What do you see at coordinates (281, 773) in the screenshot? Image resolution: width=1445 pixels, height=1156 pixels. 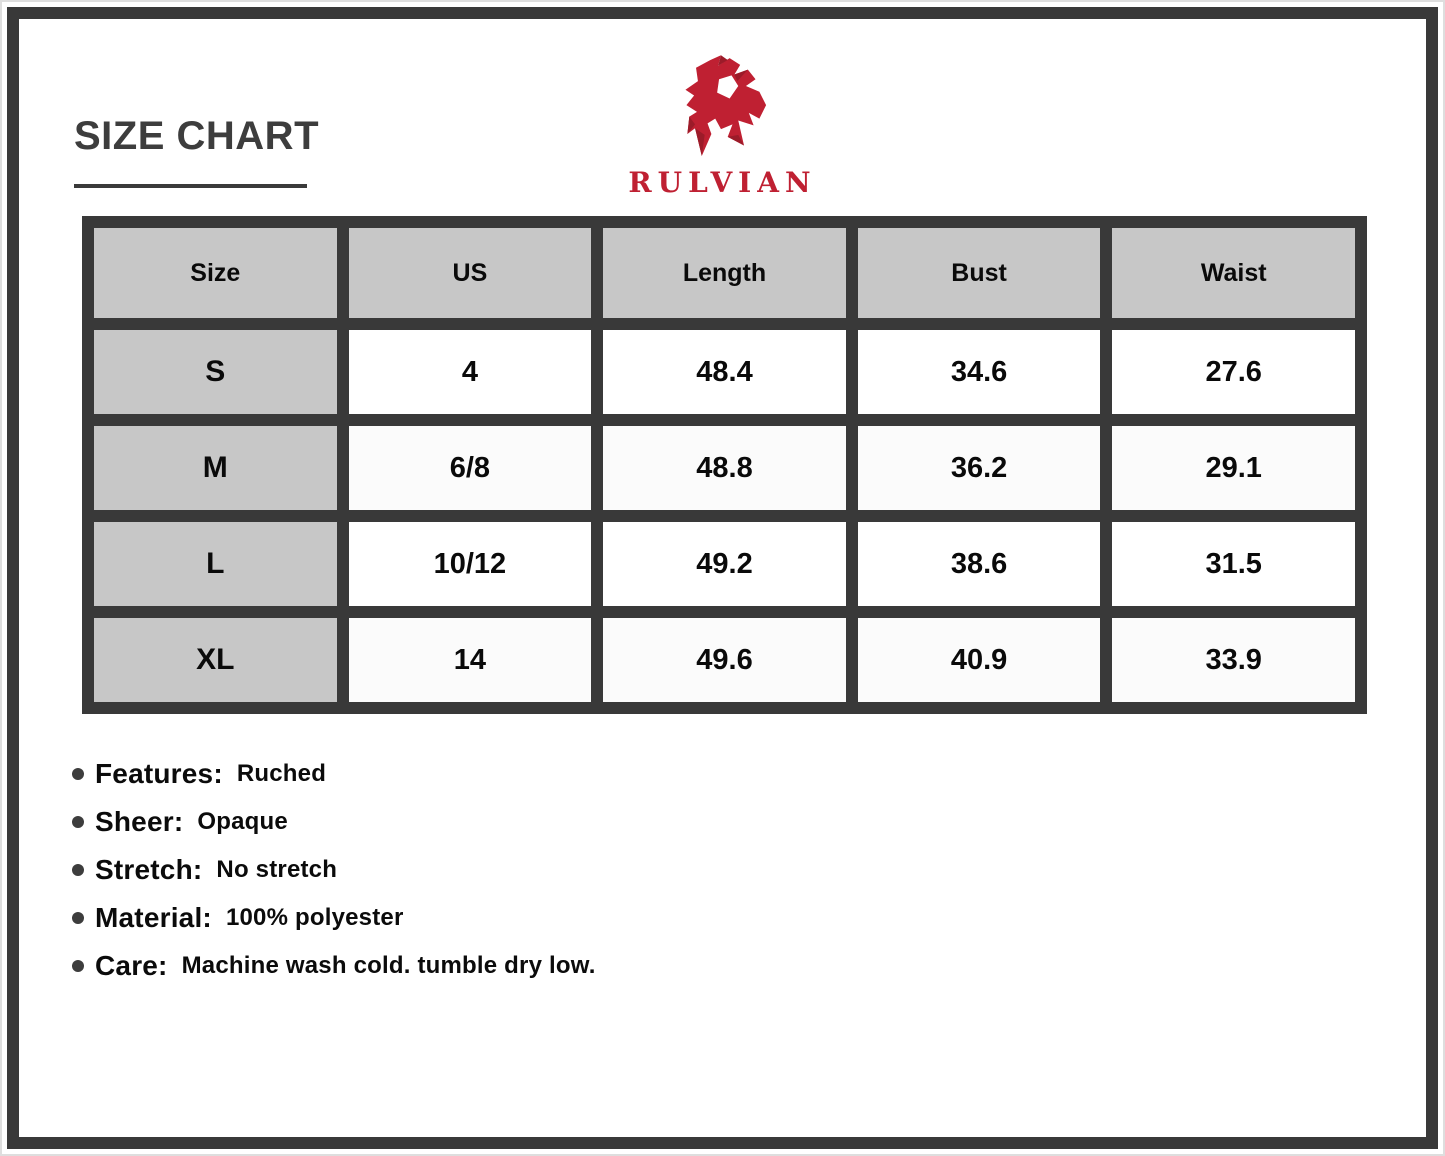 I see `detail-value: Ruched` at bounding box center [281, 773].